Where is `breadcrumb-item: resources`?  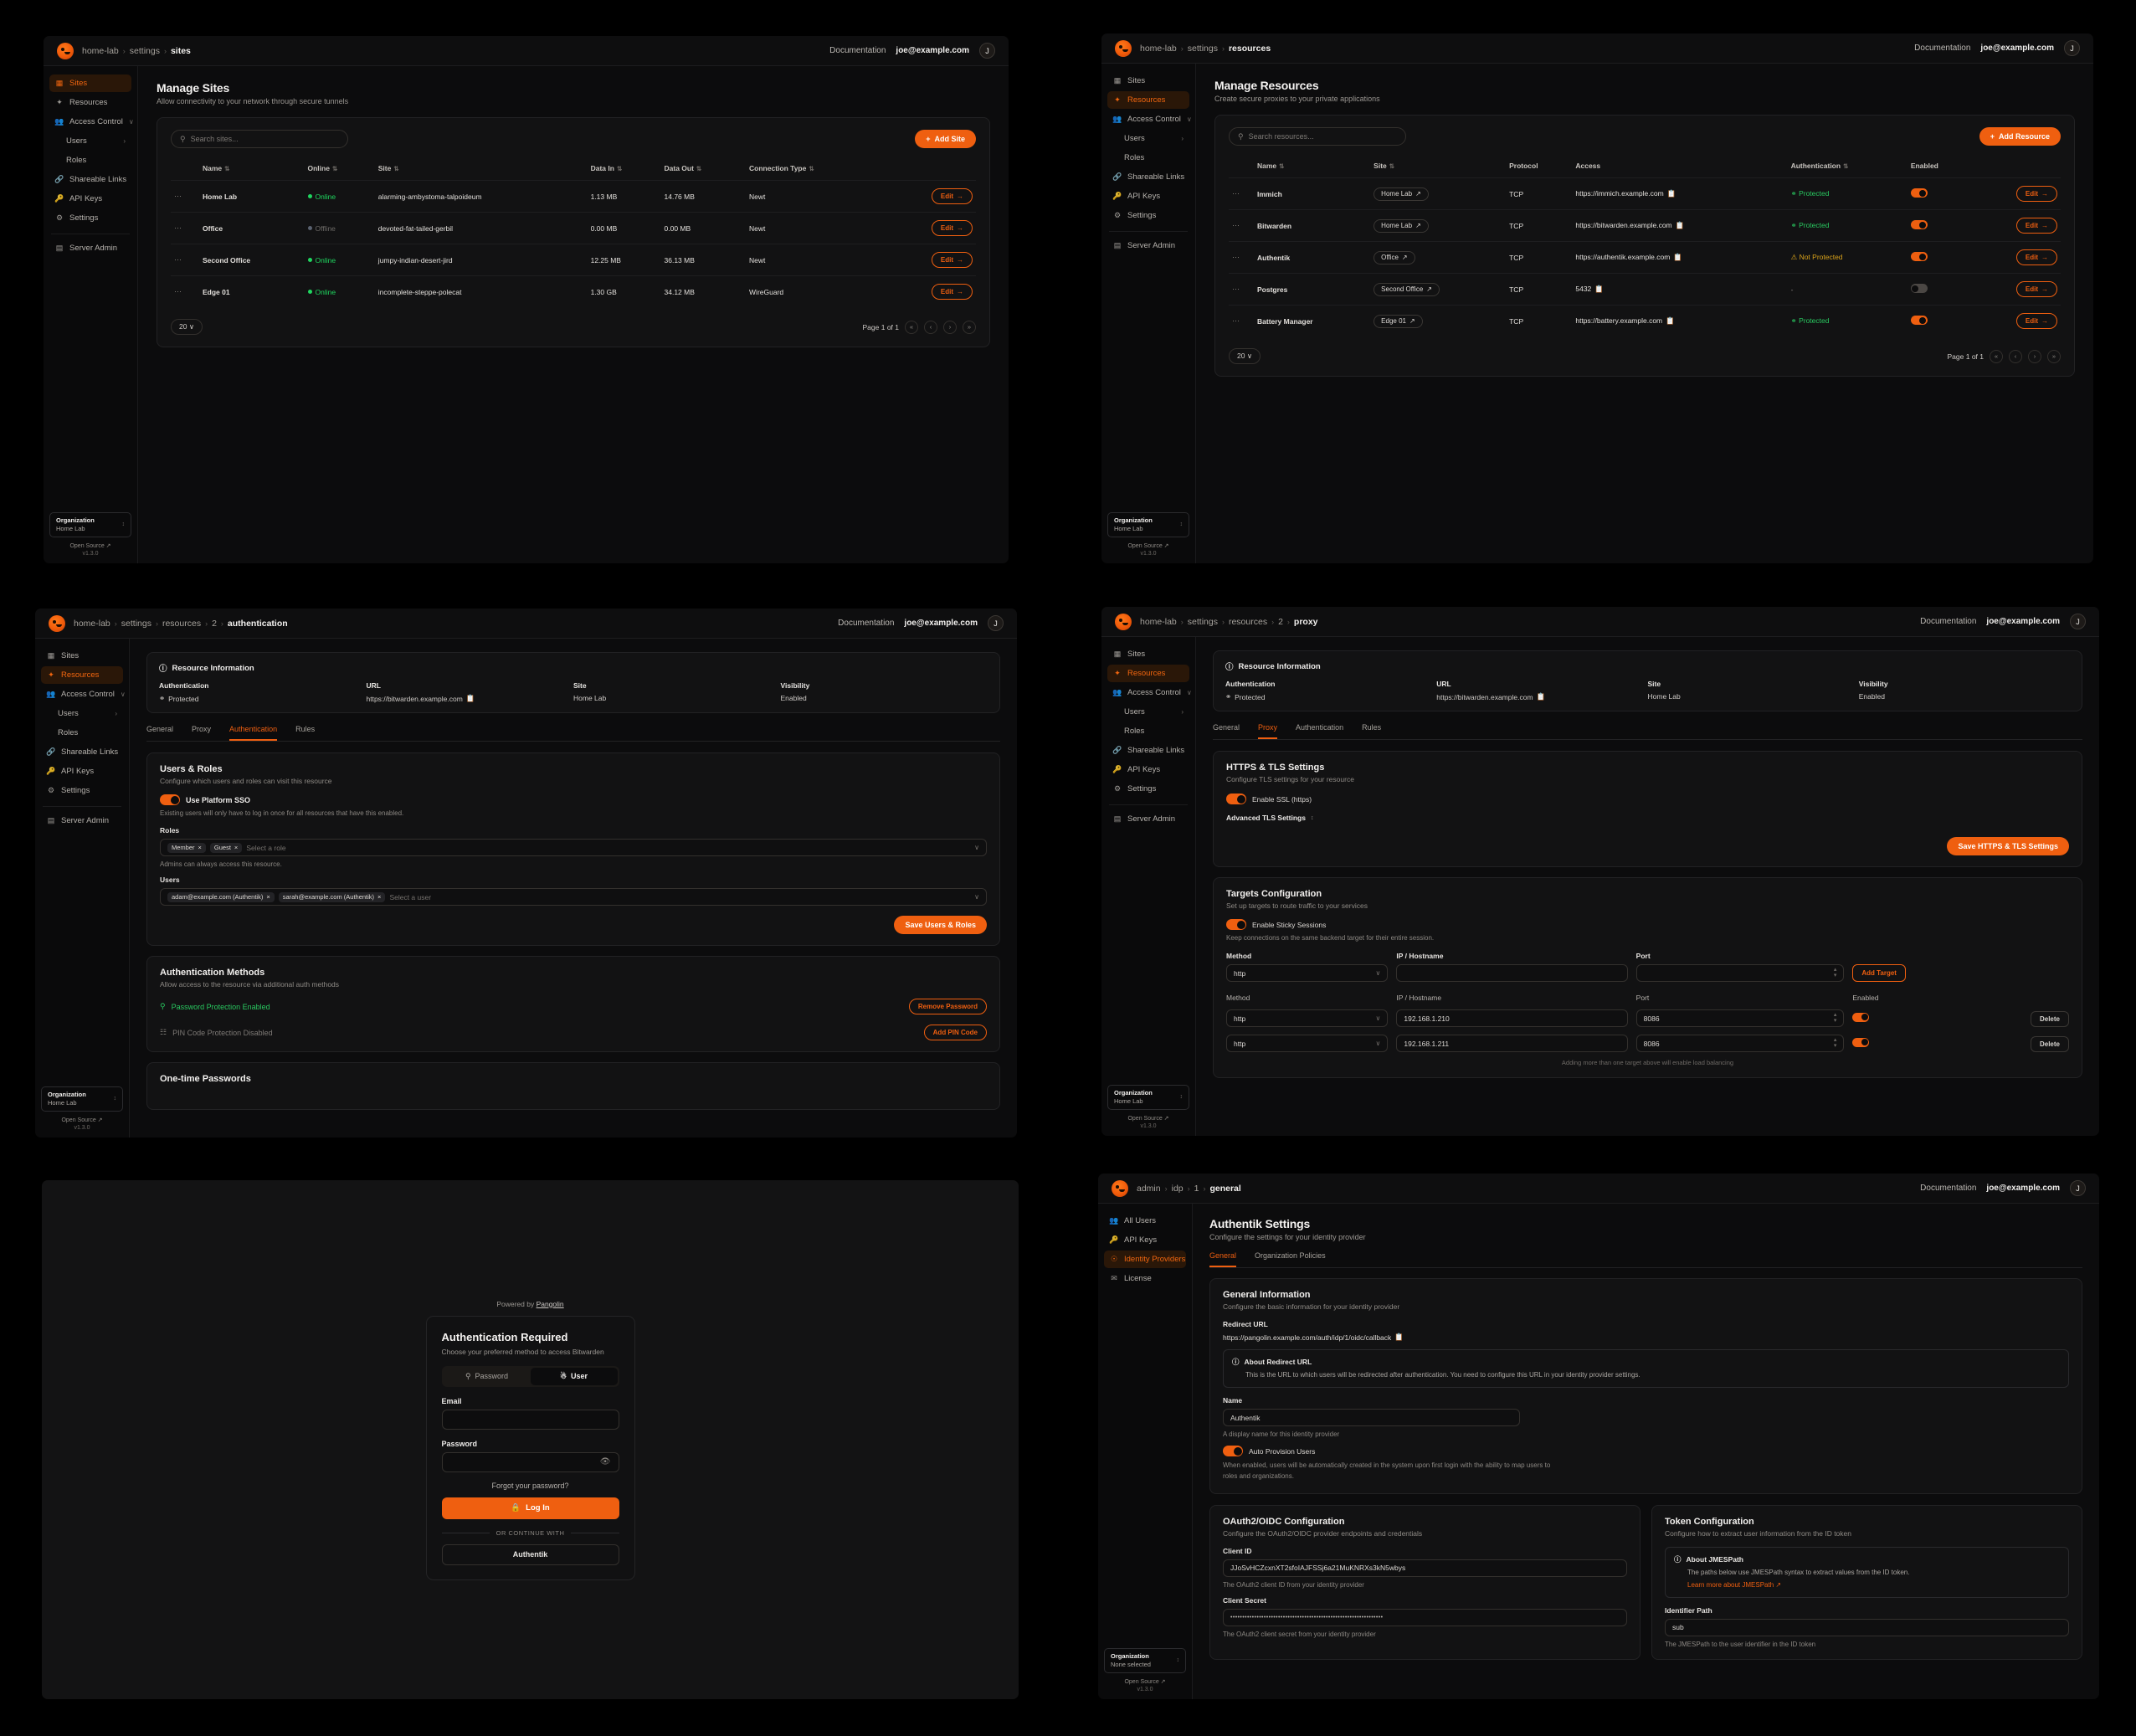 breadcrumb-item: resources is located at coordinates (182, 623).